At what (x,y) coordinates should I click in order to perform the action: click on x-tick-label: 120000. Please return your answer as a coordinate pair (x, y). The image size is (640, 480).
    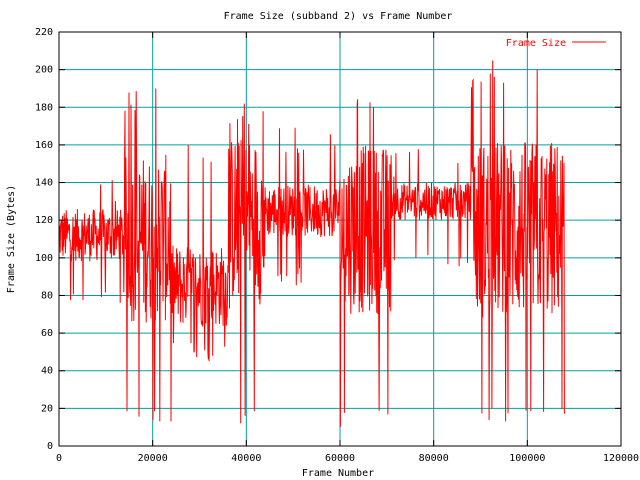
    Looking at the image, I should click on (621, 458).